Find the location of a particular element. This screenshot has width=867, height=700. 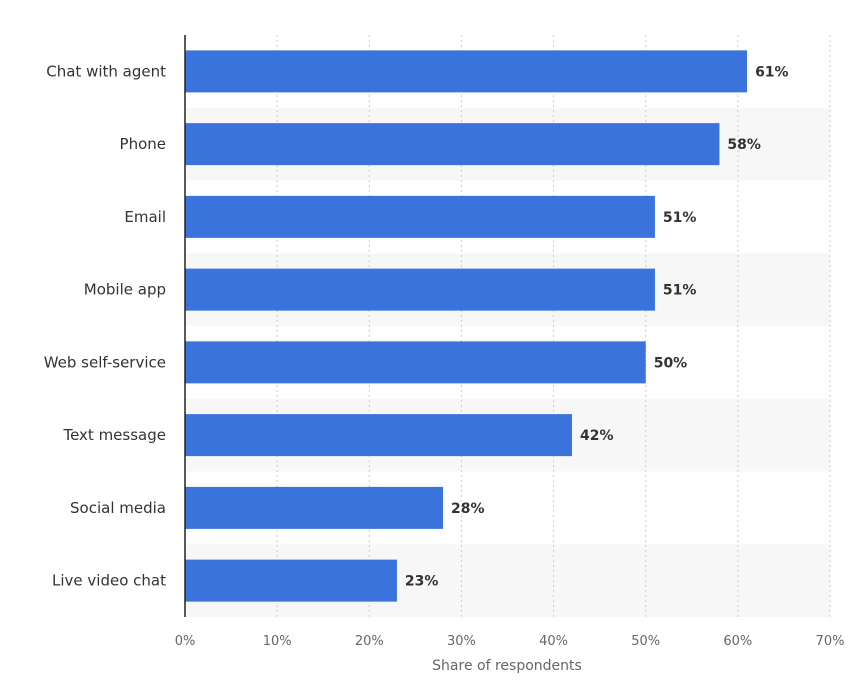

category-label: Email is located at coordinates (145, 217).